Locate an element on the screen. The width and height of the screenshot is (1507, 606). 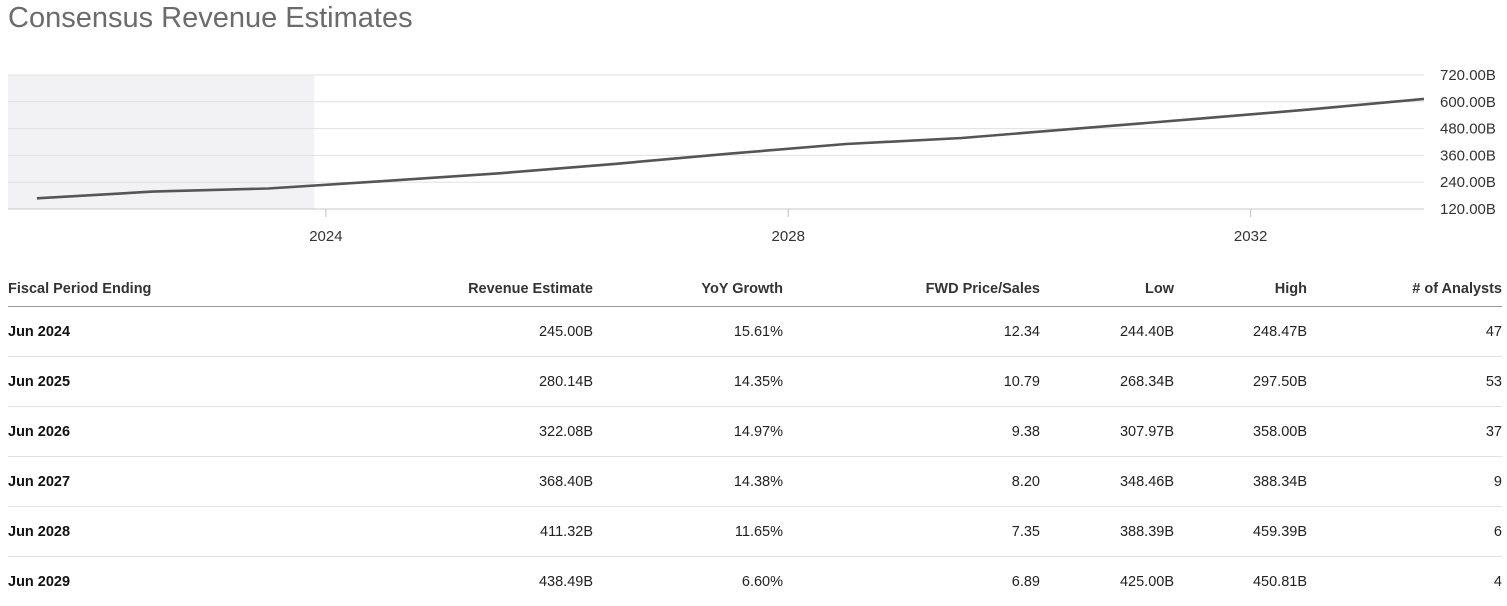
cell-fwd-price-sales: 12.34 is located at coordinates (911, 332).